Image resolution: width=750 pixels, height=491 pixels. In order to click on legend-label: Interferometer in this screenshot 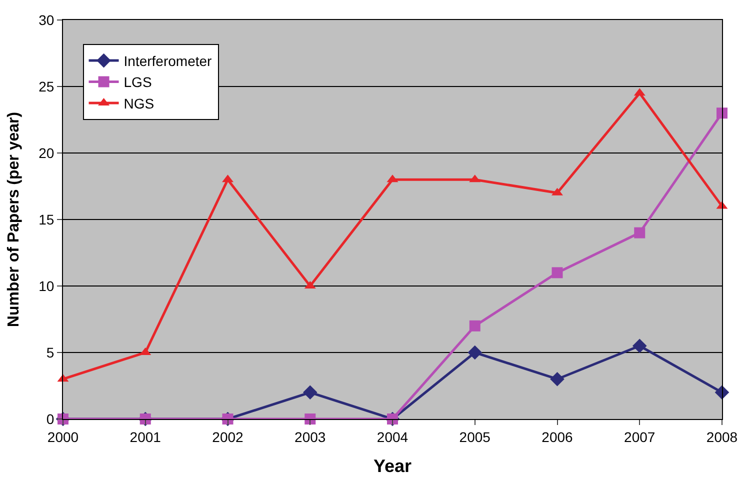, I will do `click(168, 61)`.